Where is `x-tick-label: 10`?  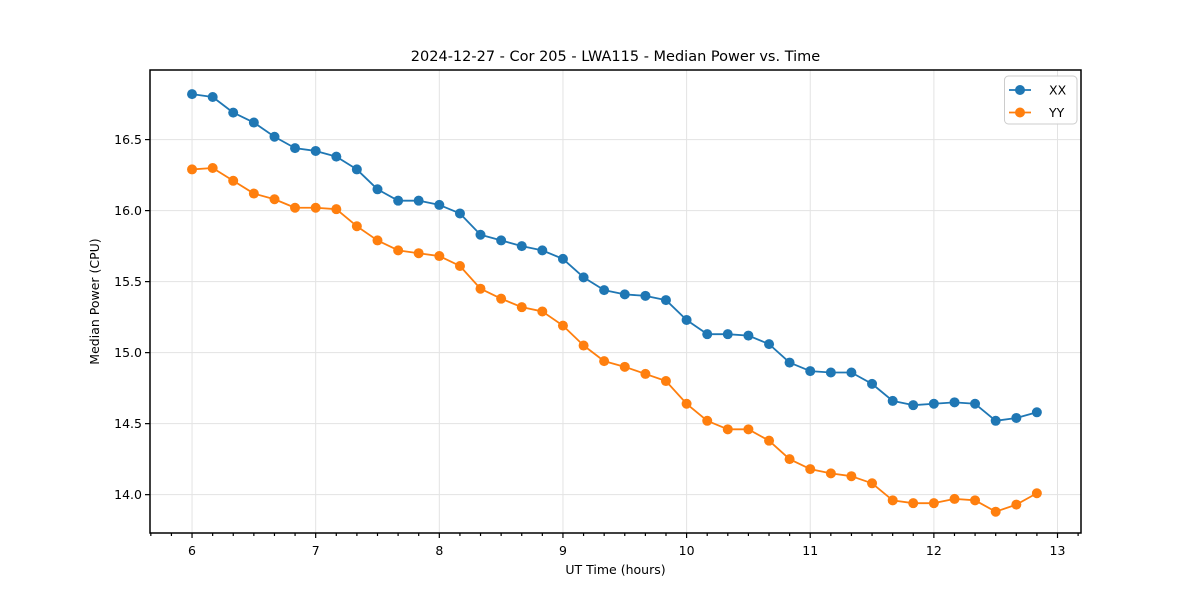
x-tick-label: 10 is located at coordinates (687, 550).